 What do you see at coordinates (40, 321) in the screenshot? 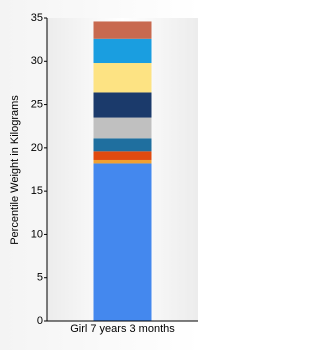
I see `y-tick-label: 0` at bounding box center [40, 321].